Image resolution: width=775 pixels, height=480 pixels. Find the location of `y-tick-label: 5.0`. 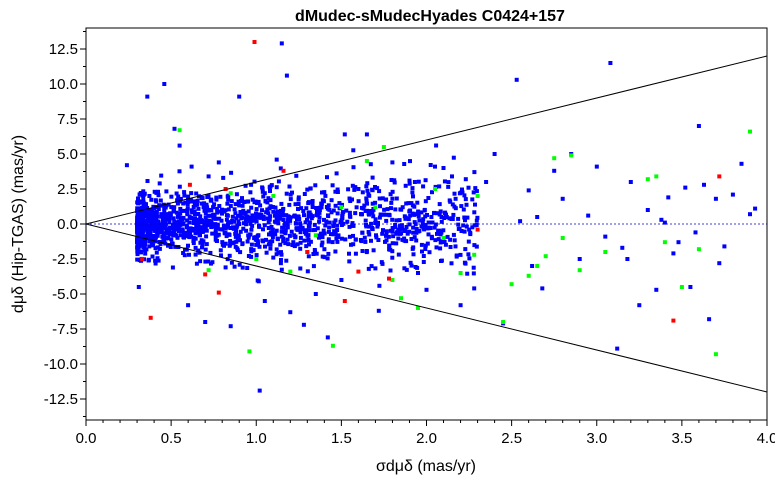

y-tick-label: 5.0 is located at coordinates (67, 154).